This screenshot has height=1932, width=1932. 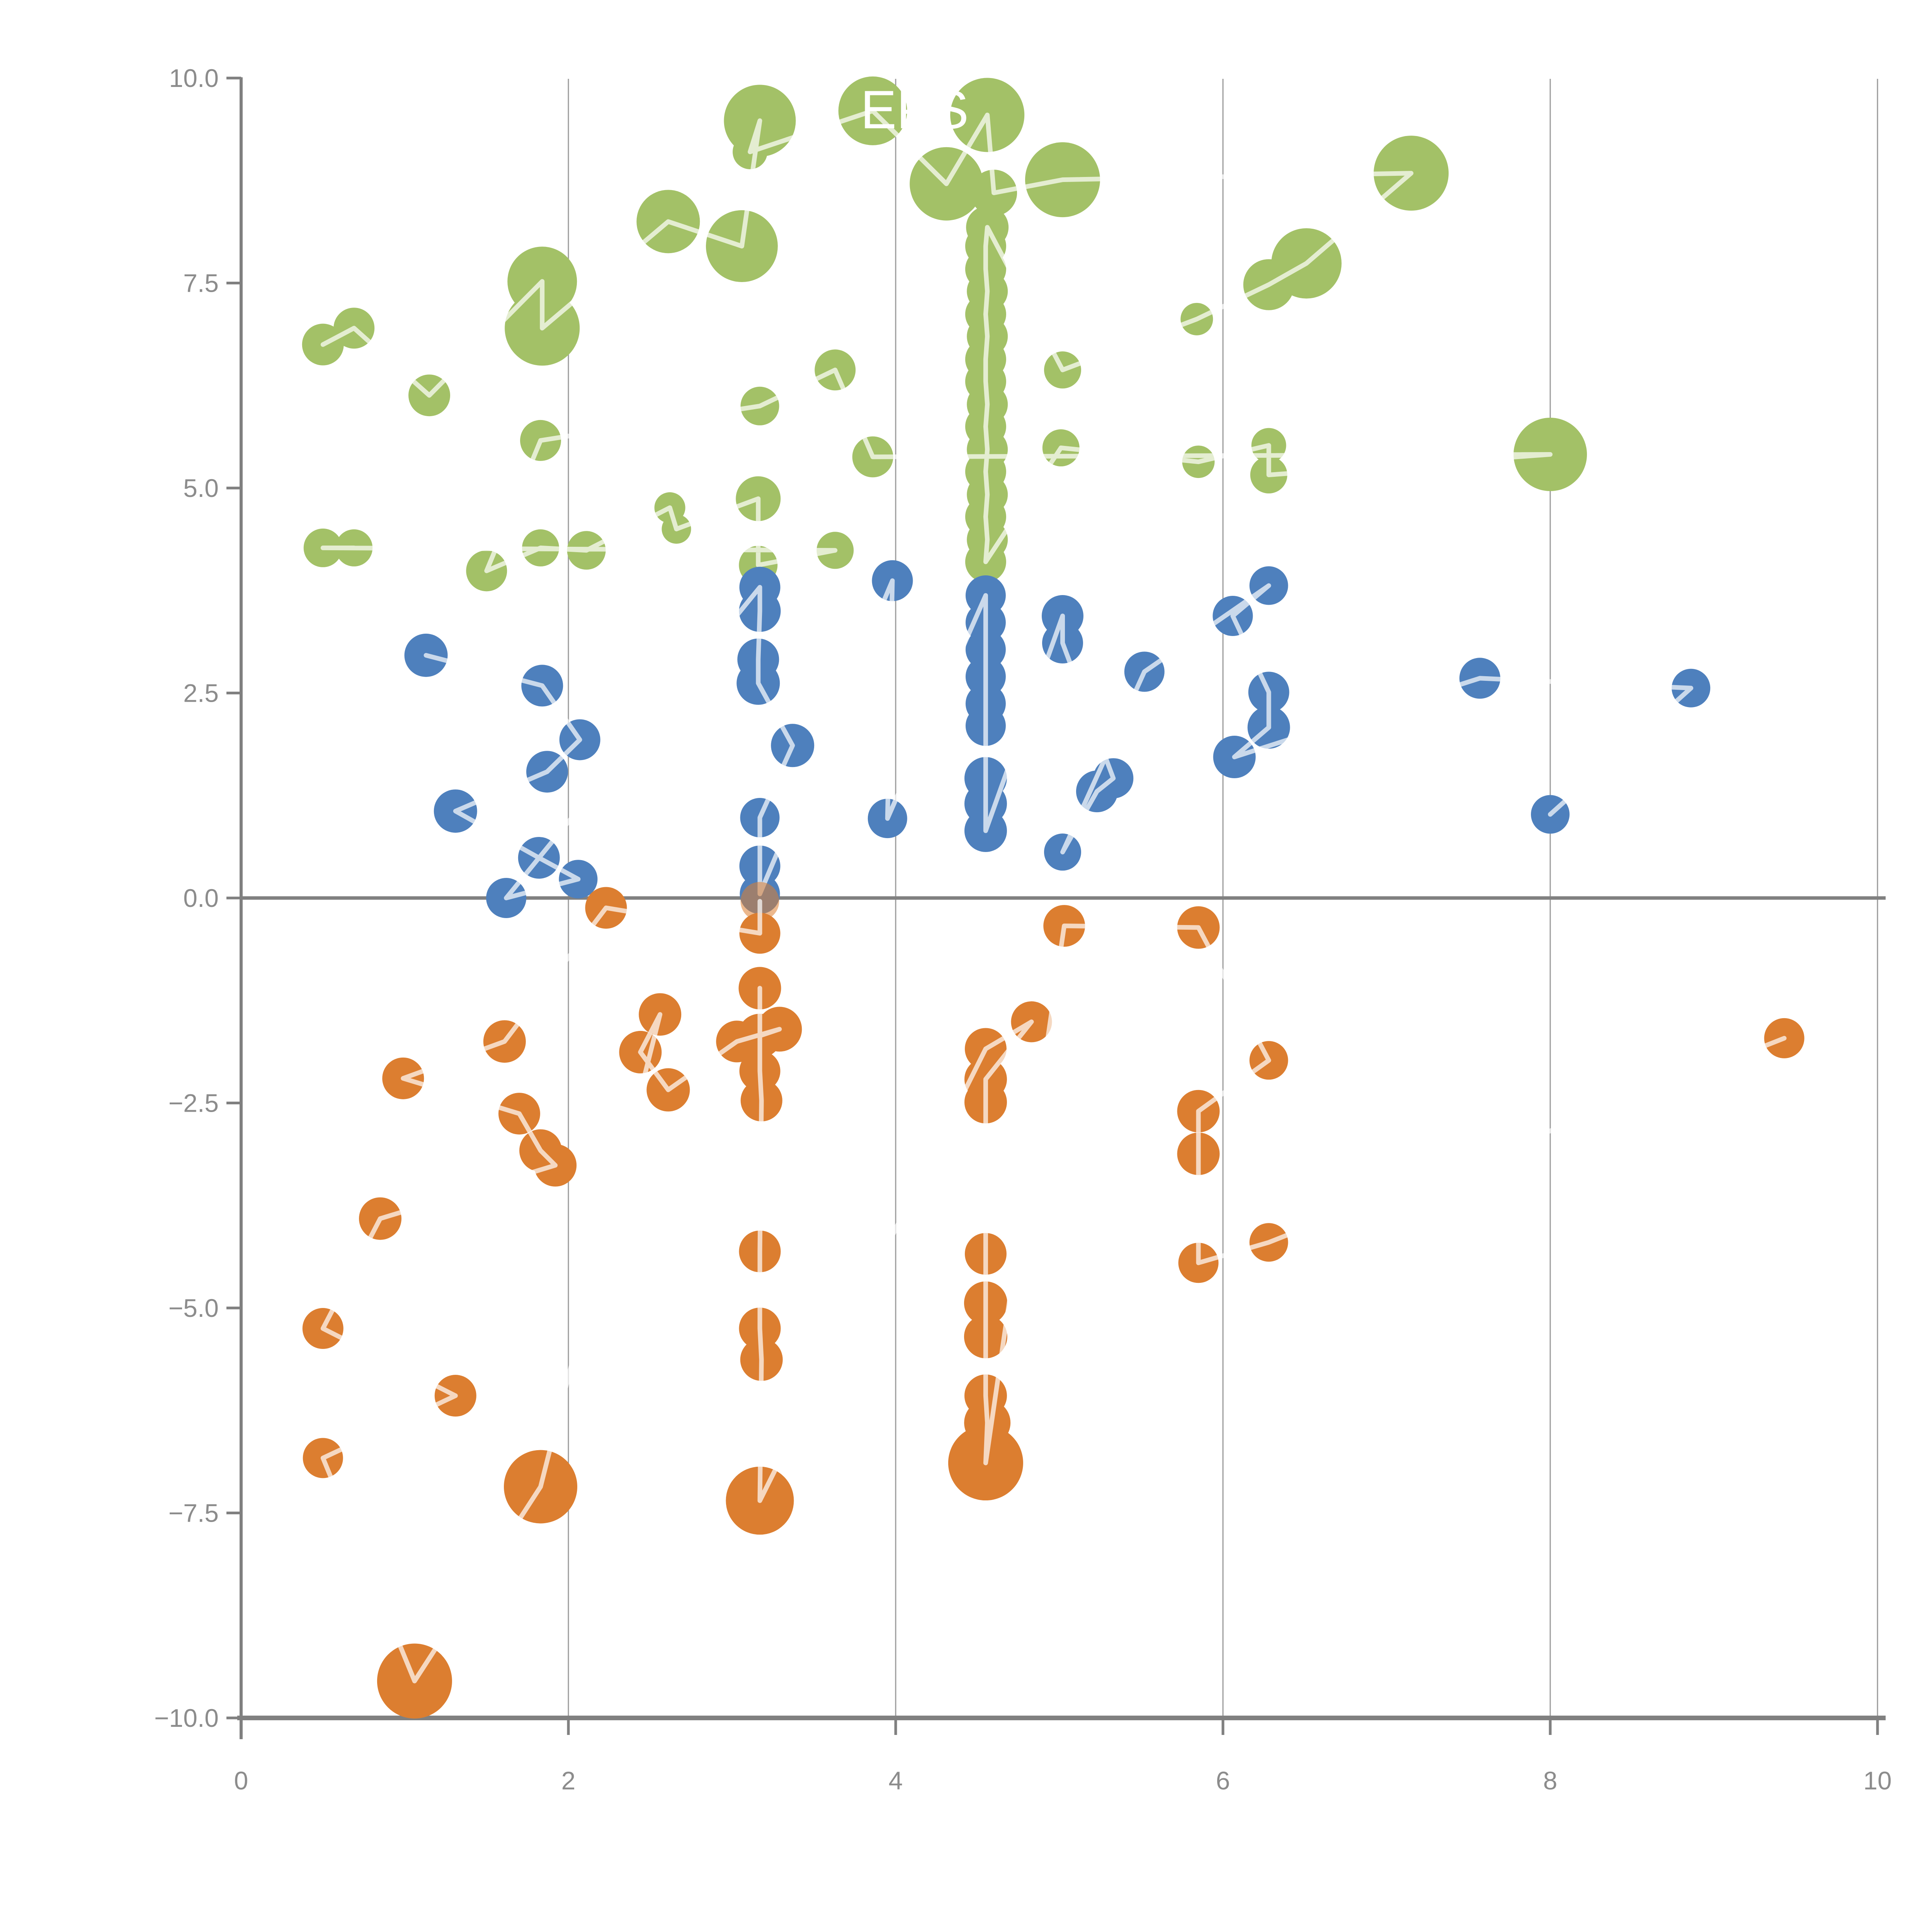 I want to click on x-tick-label: 2, so click(x=568, y=1781).